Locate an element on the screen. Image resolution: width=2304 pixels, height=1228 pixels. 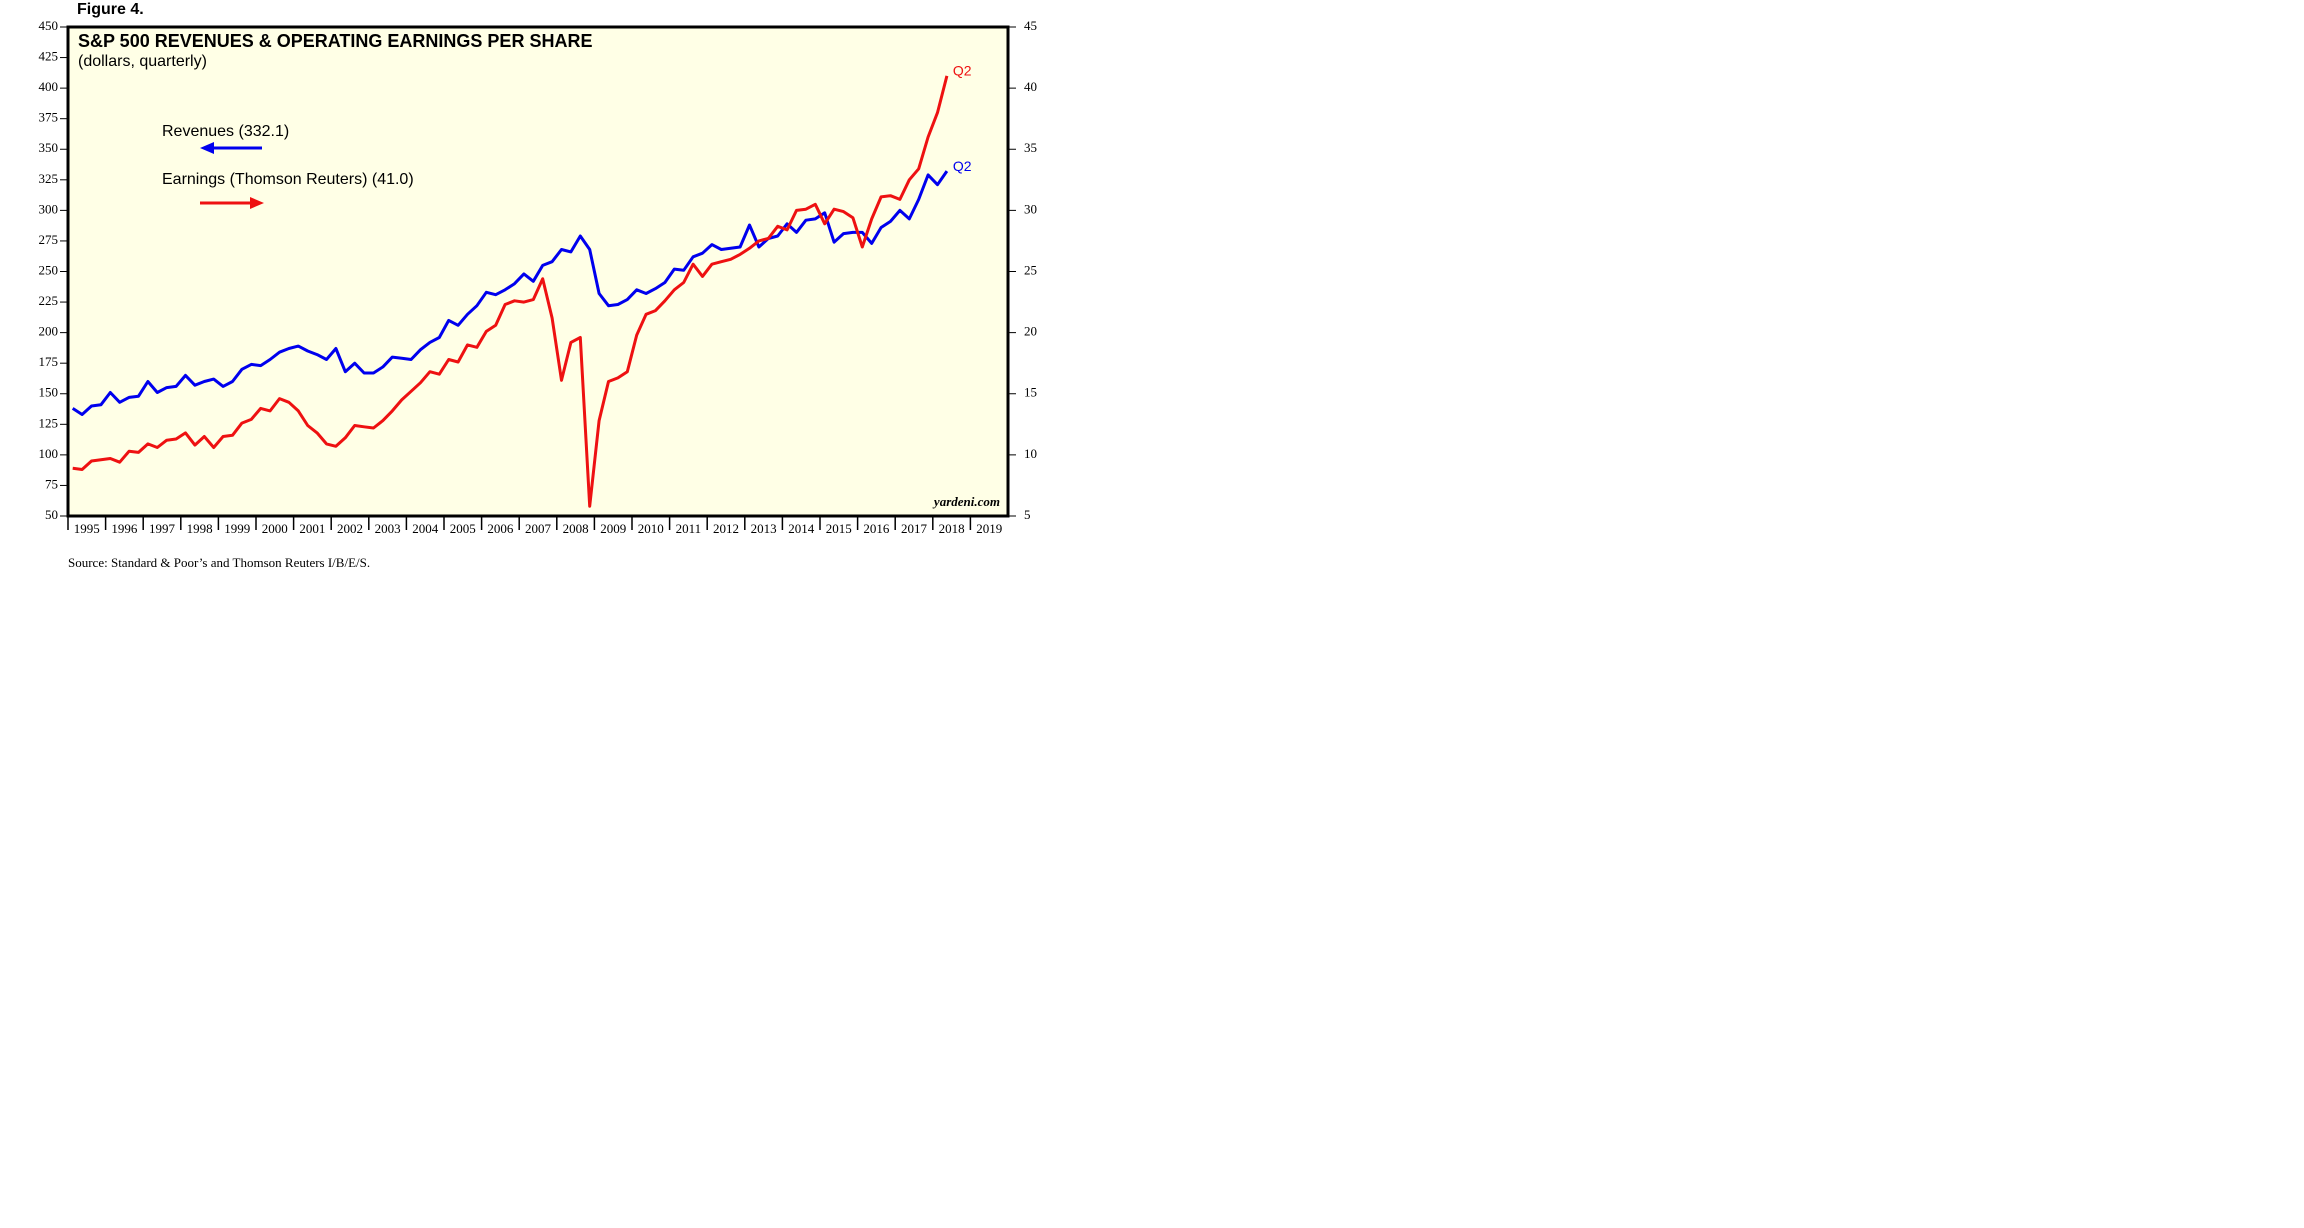
chart-subtitle: (dollars, quarterly) is located at coordinates (142, 61).